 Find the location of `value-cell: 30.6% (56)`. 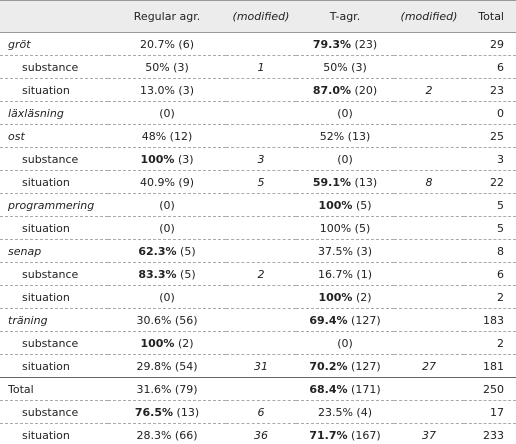

value-cell: 30.6% (56) is located at coordinates (167, 320).